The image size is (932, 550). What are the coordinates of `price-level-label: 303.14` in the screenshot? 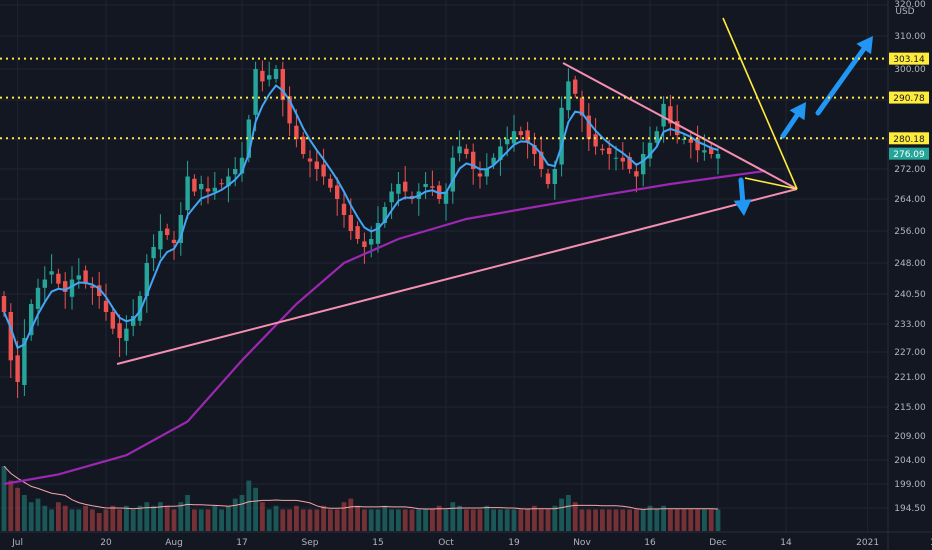 It's located at (909, 60).